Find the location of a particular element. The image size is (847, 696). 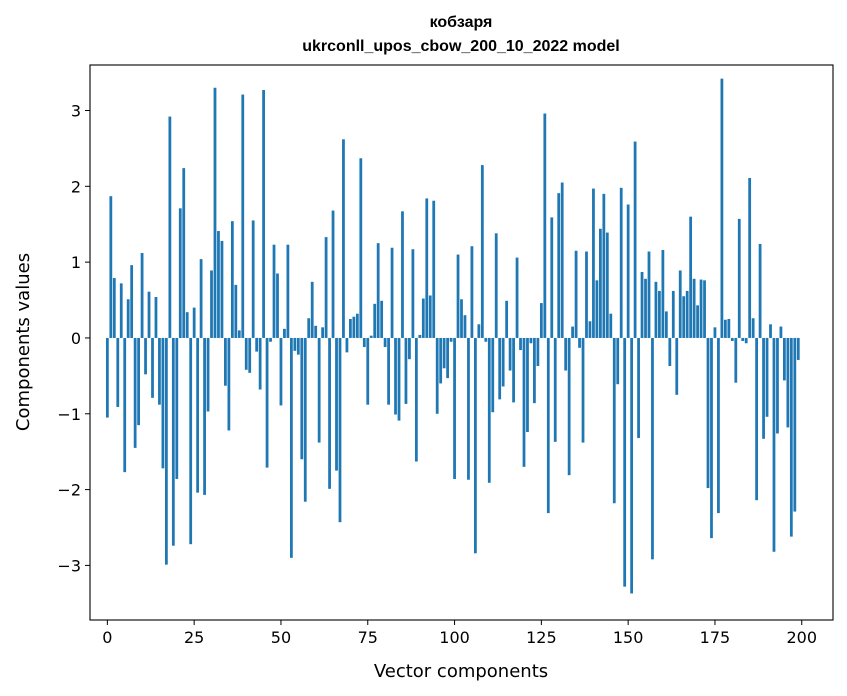

x-tick-label: 100 is located at coordinates (454, 637).